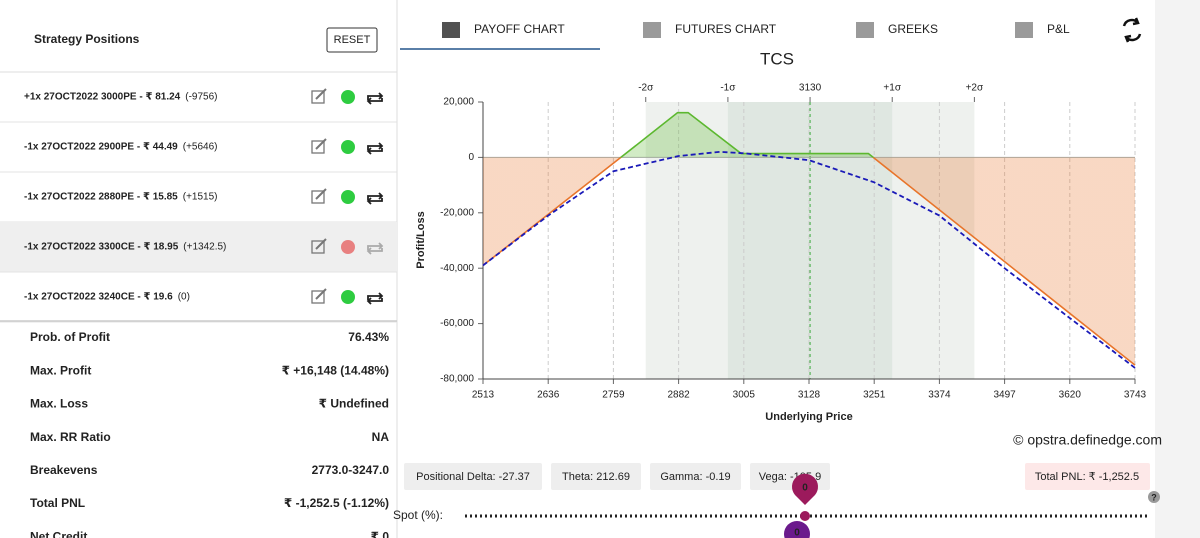 The image size is (1200, 538). I want to click on x-tick-label: 3251, so click(874, 395).